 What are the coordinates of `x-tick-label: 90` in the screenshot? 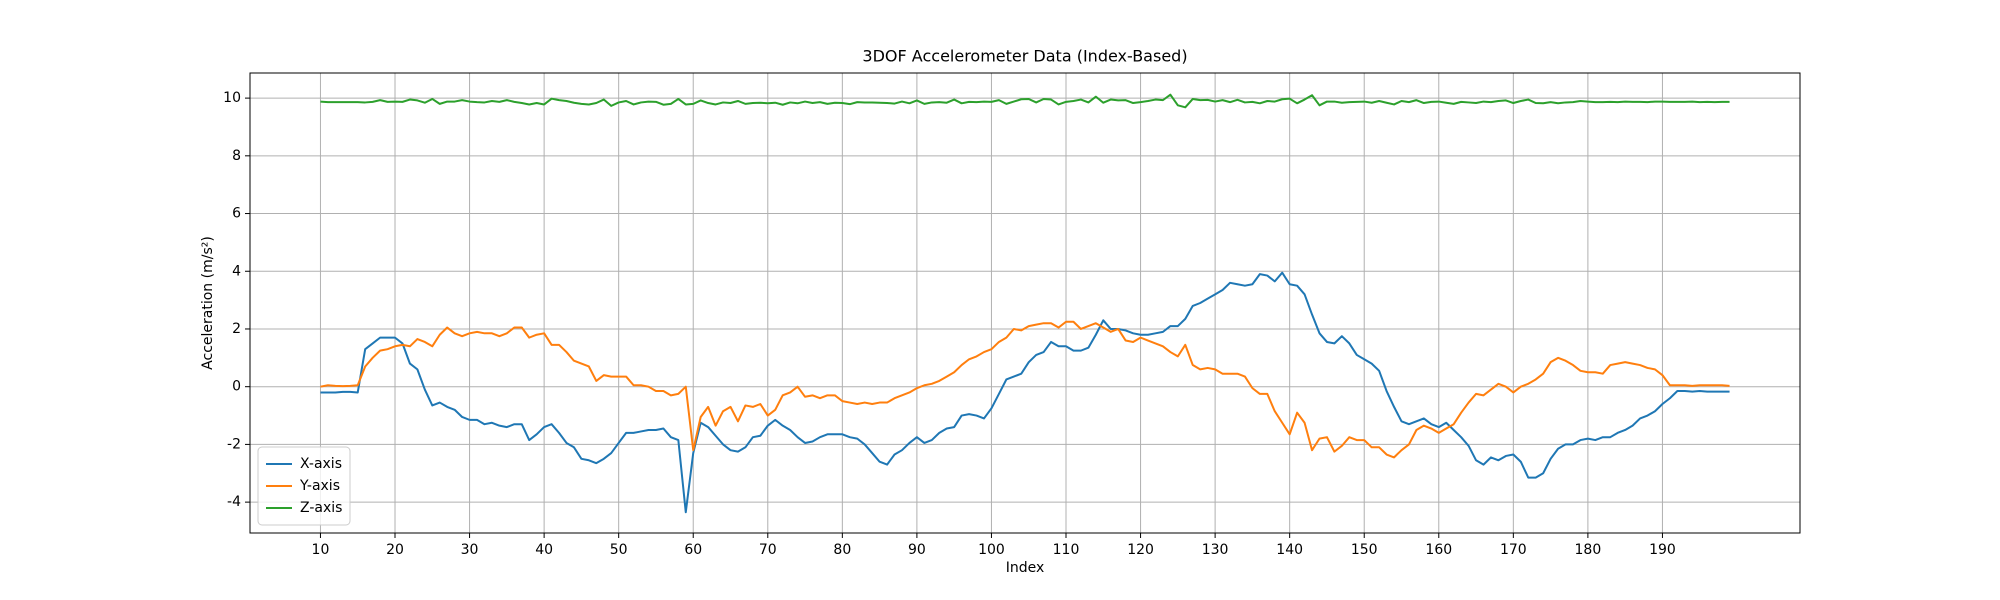 It's located at (917, 550).